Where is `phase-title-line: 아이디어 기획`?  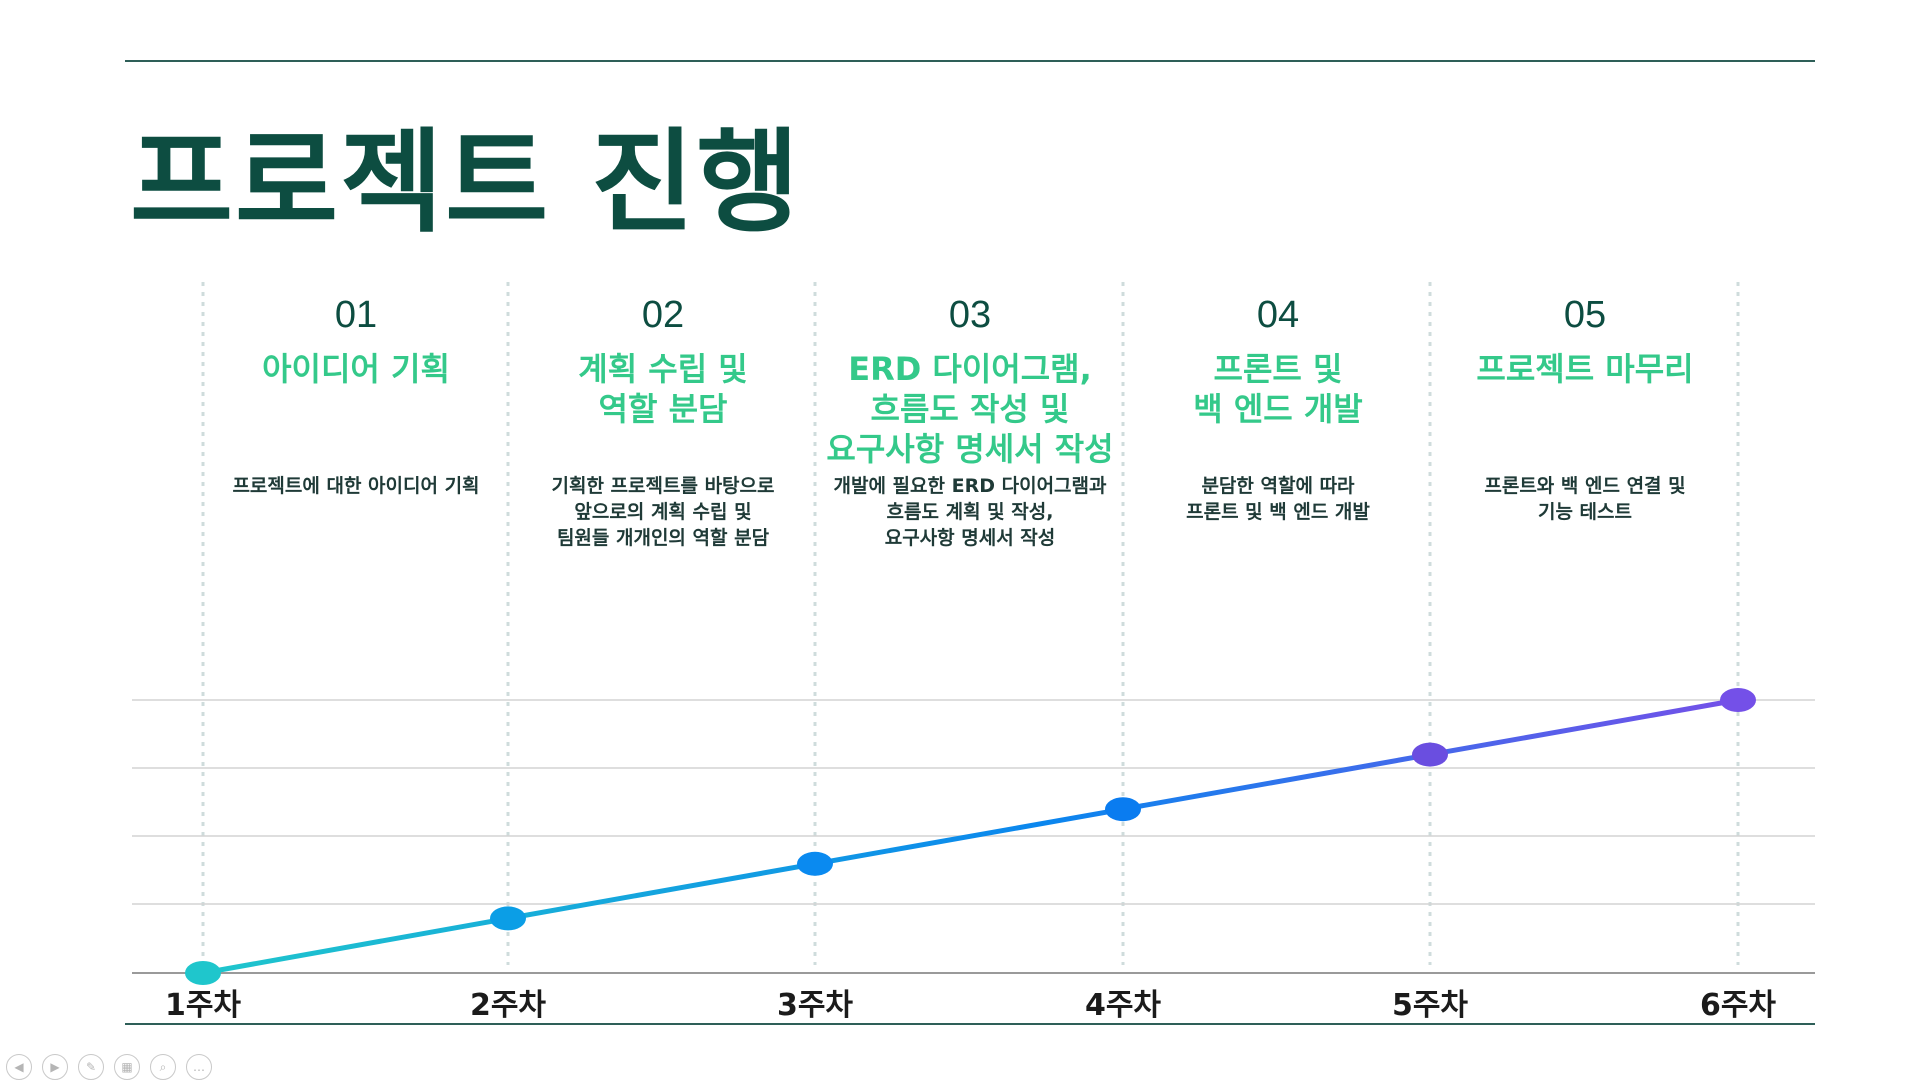
phase-title-line: 아이디어 기획 is located at coordinates (356, 369).